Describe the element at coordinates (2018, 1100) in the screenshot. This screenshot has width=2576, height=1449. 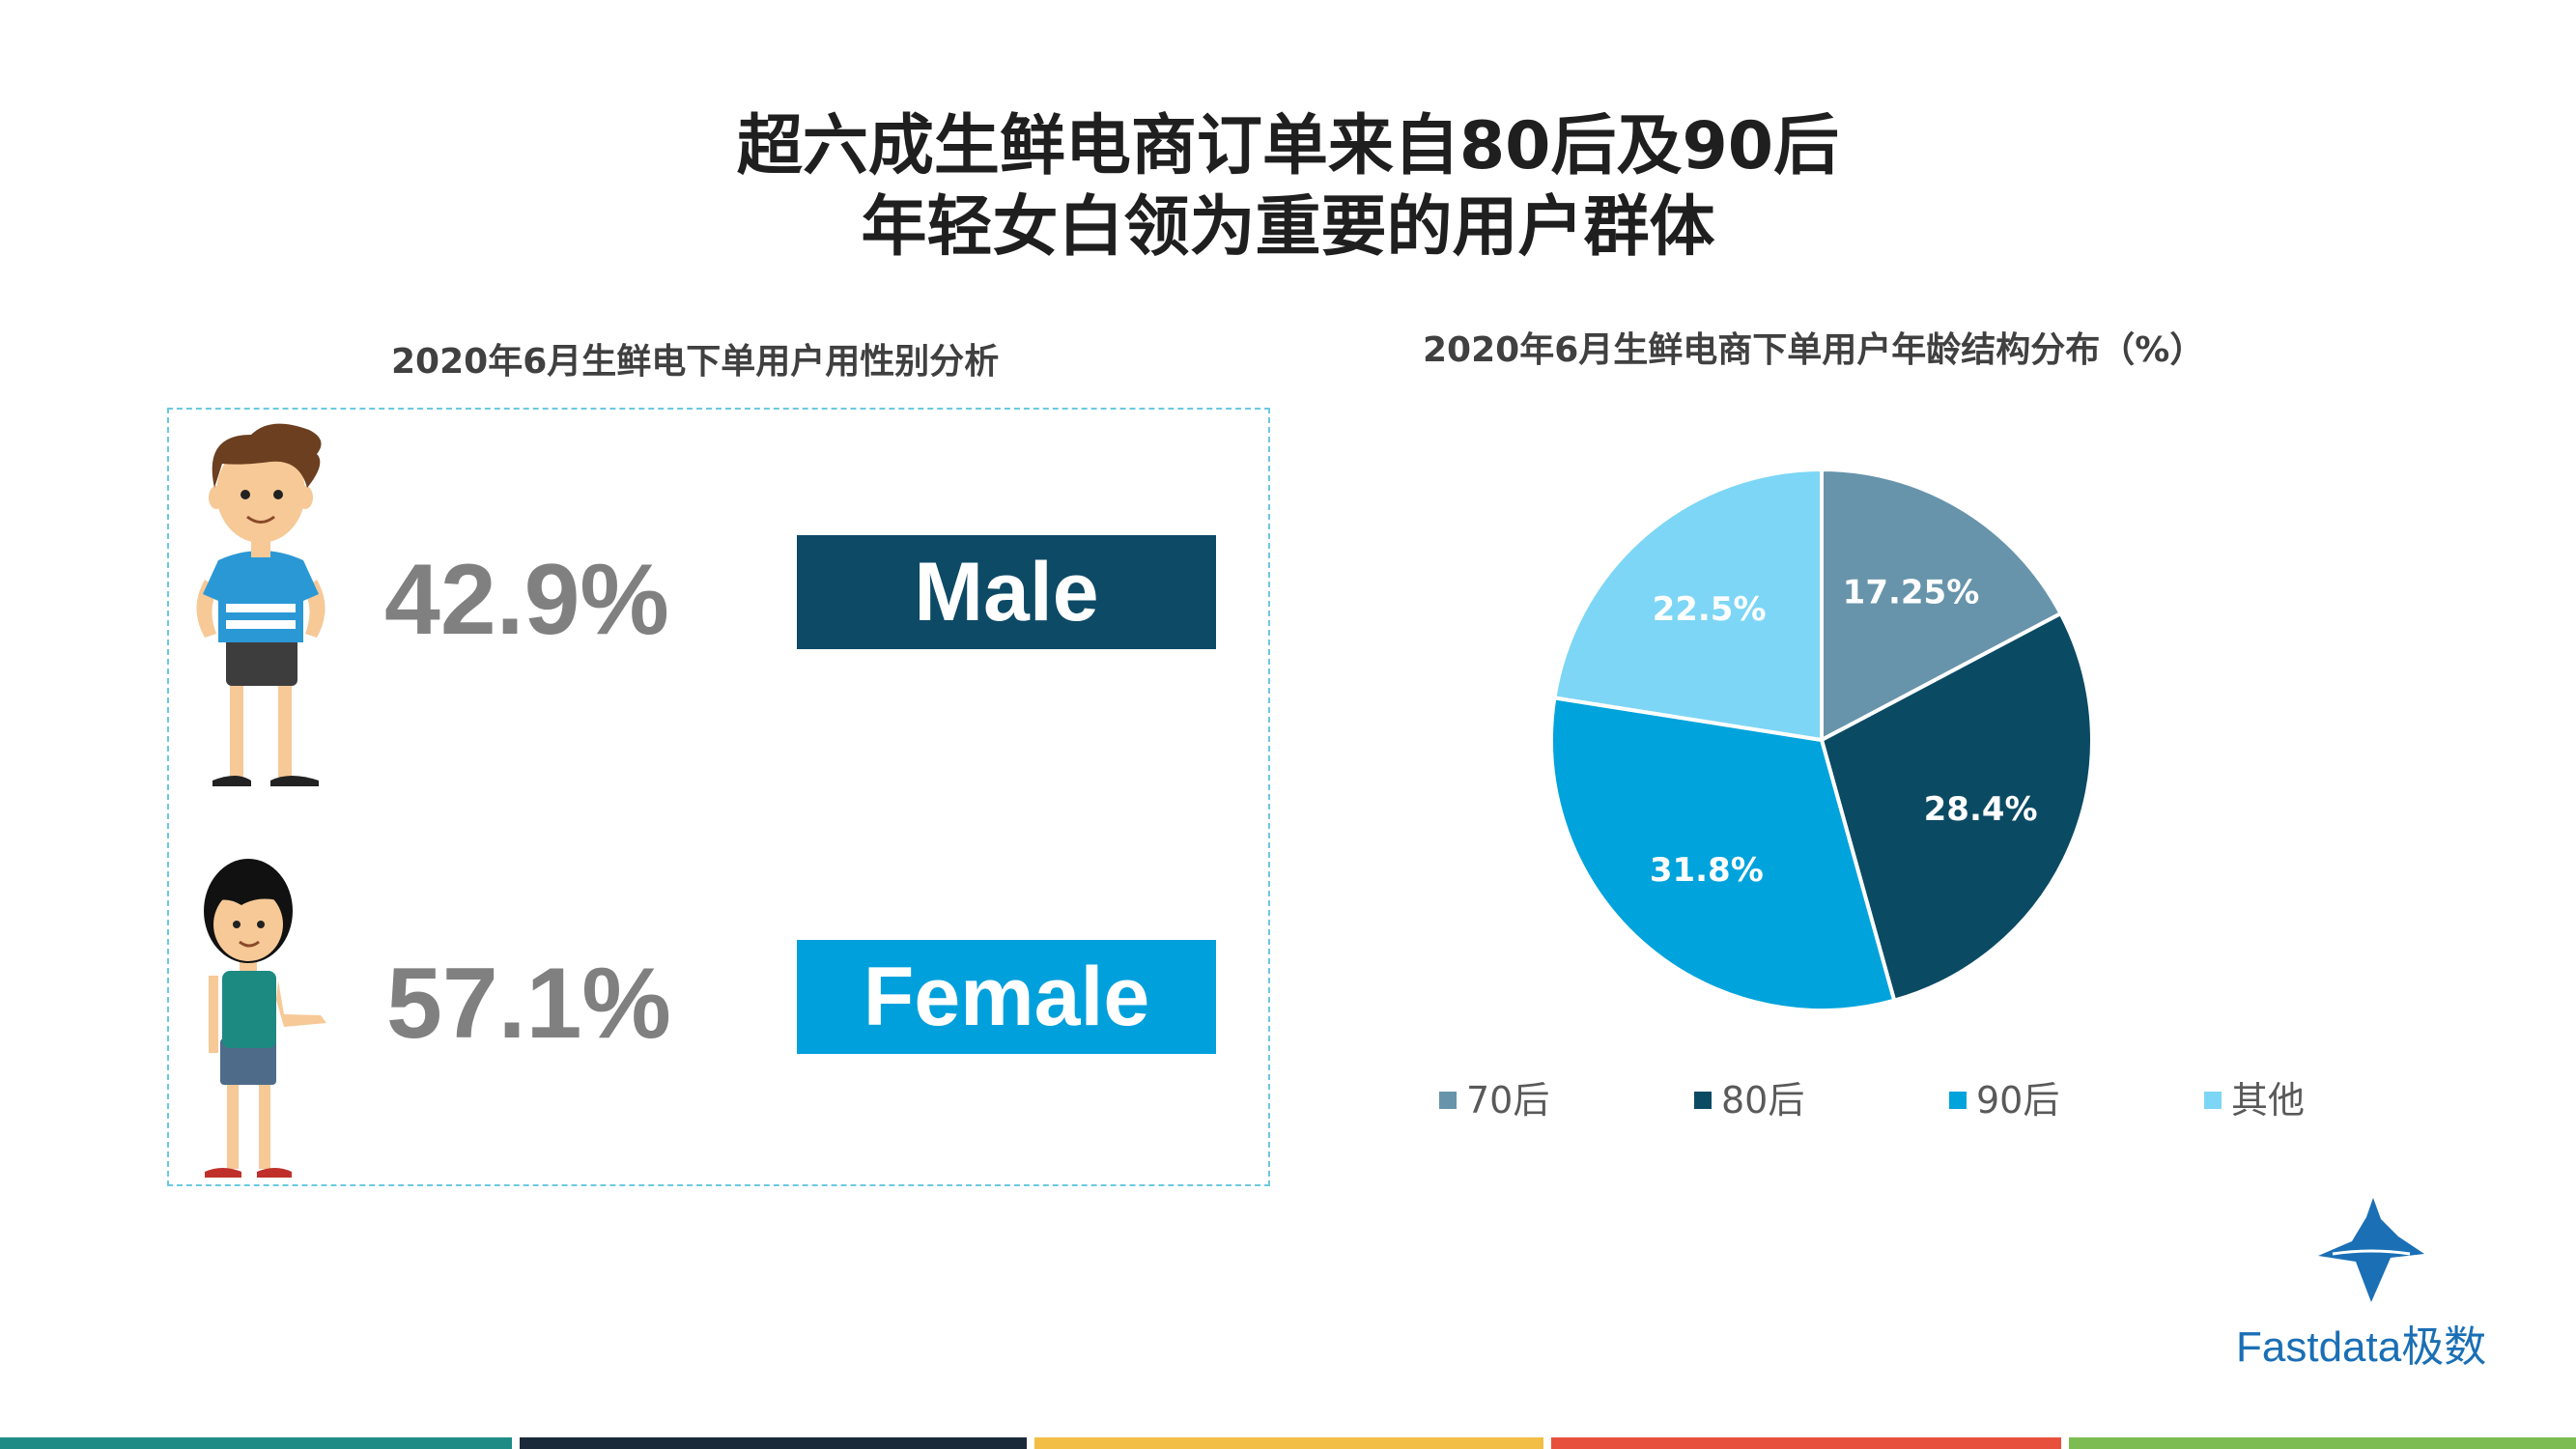
I see `legend-label-2: 90后` at that location.